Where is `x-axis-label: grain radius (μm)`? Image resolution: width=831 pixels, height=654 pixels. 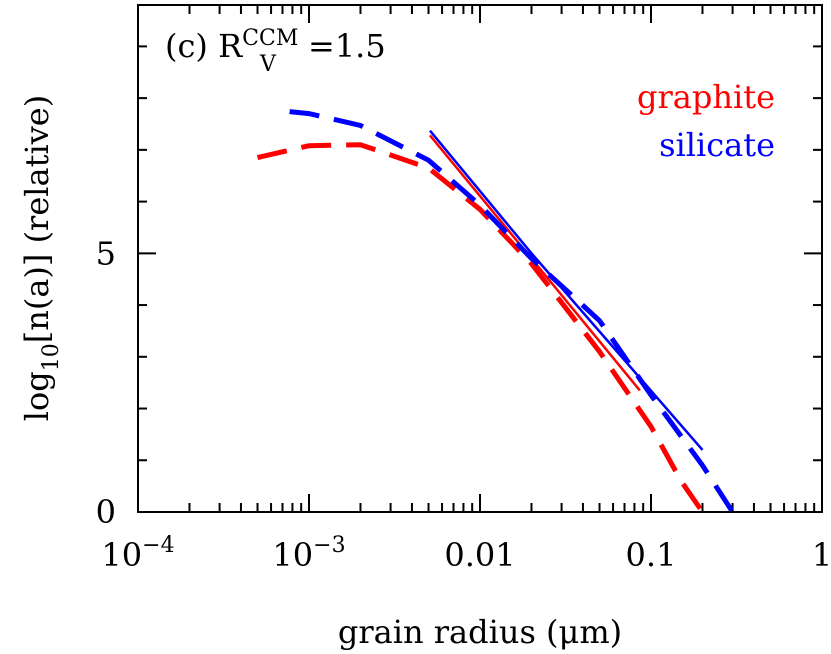
x-axis-label: grain radius (μm) is located at coordinates (480, 632).